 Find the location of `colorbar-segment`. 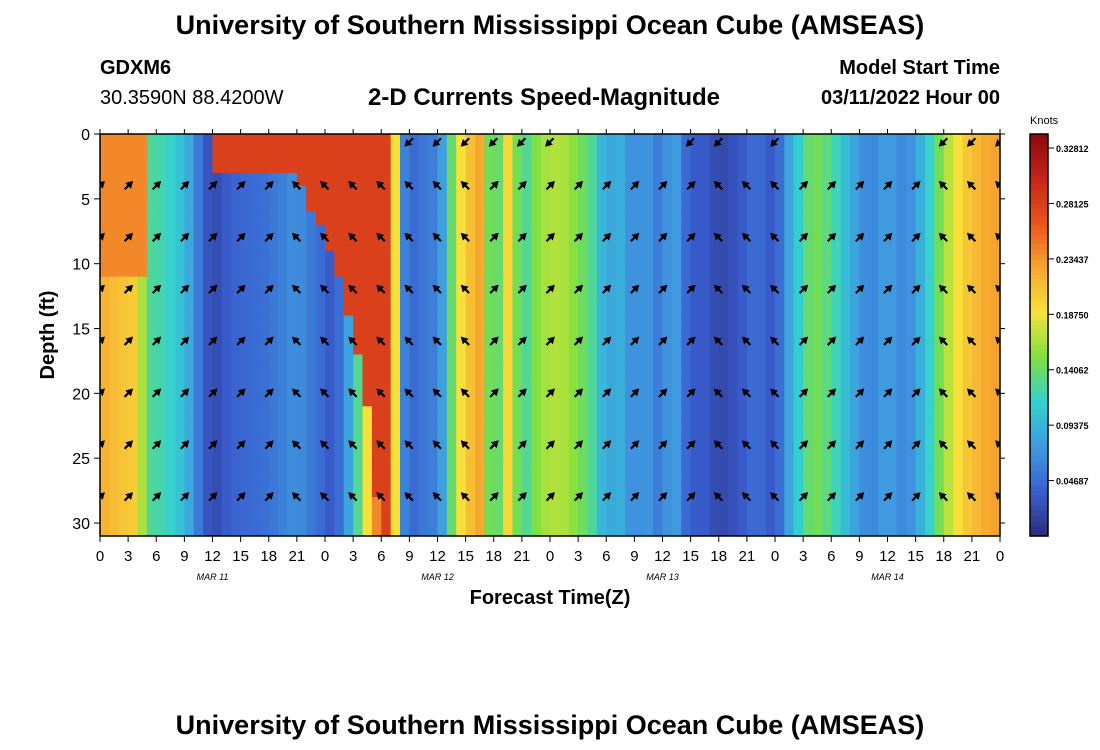

colorbar-segment is located at coordinates (1039, 338).